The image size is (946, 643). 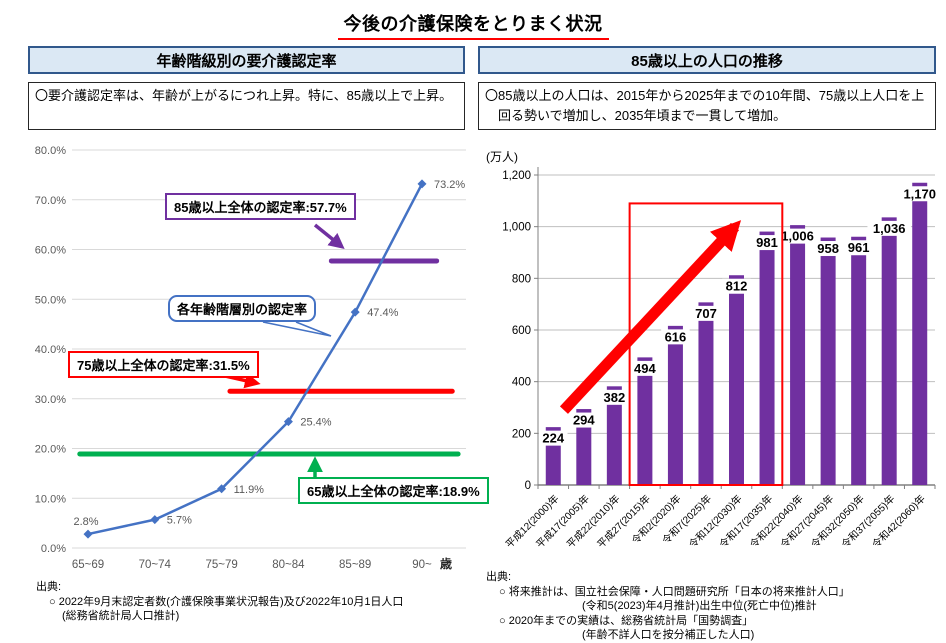 What do you see at coordinates (516, 228) in the screenshot?
I see `svg-text: 1,000` at bounding box center [516, 228].